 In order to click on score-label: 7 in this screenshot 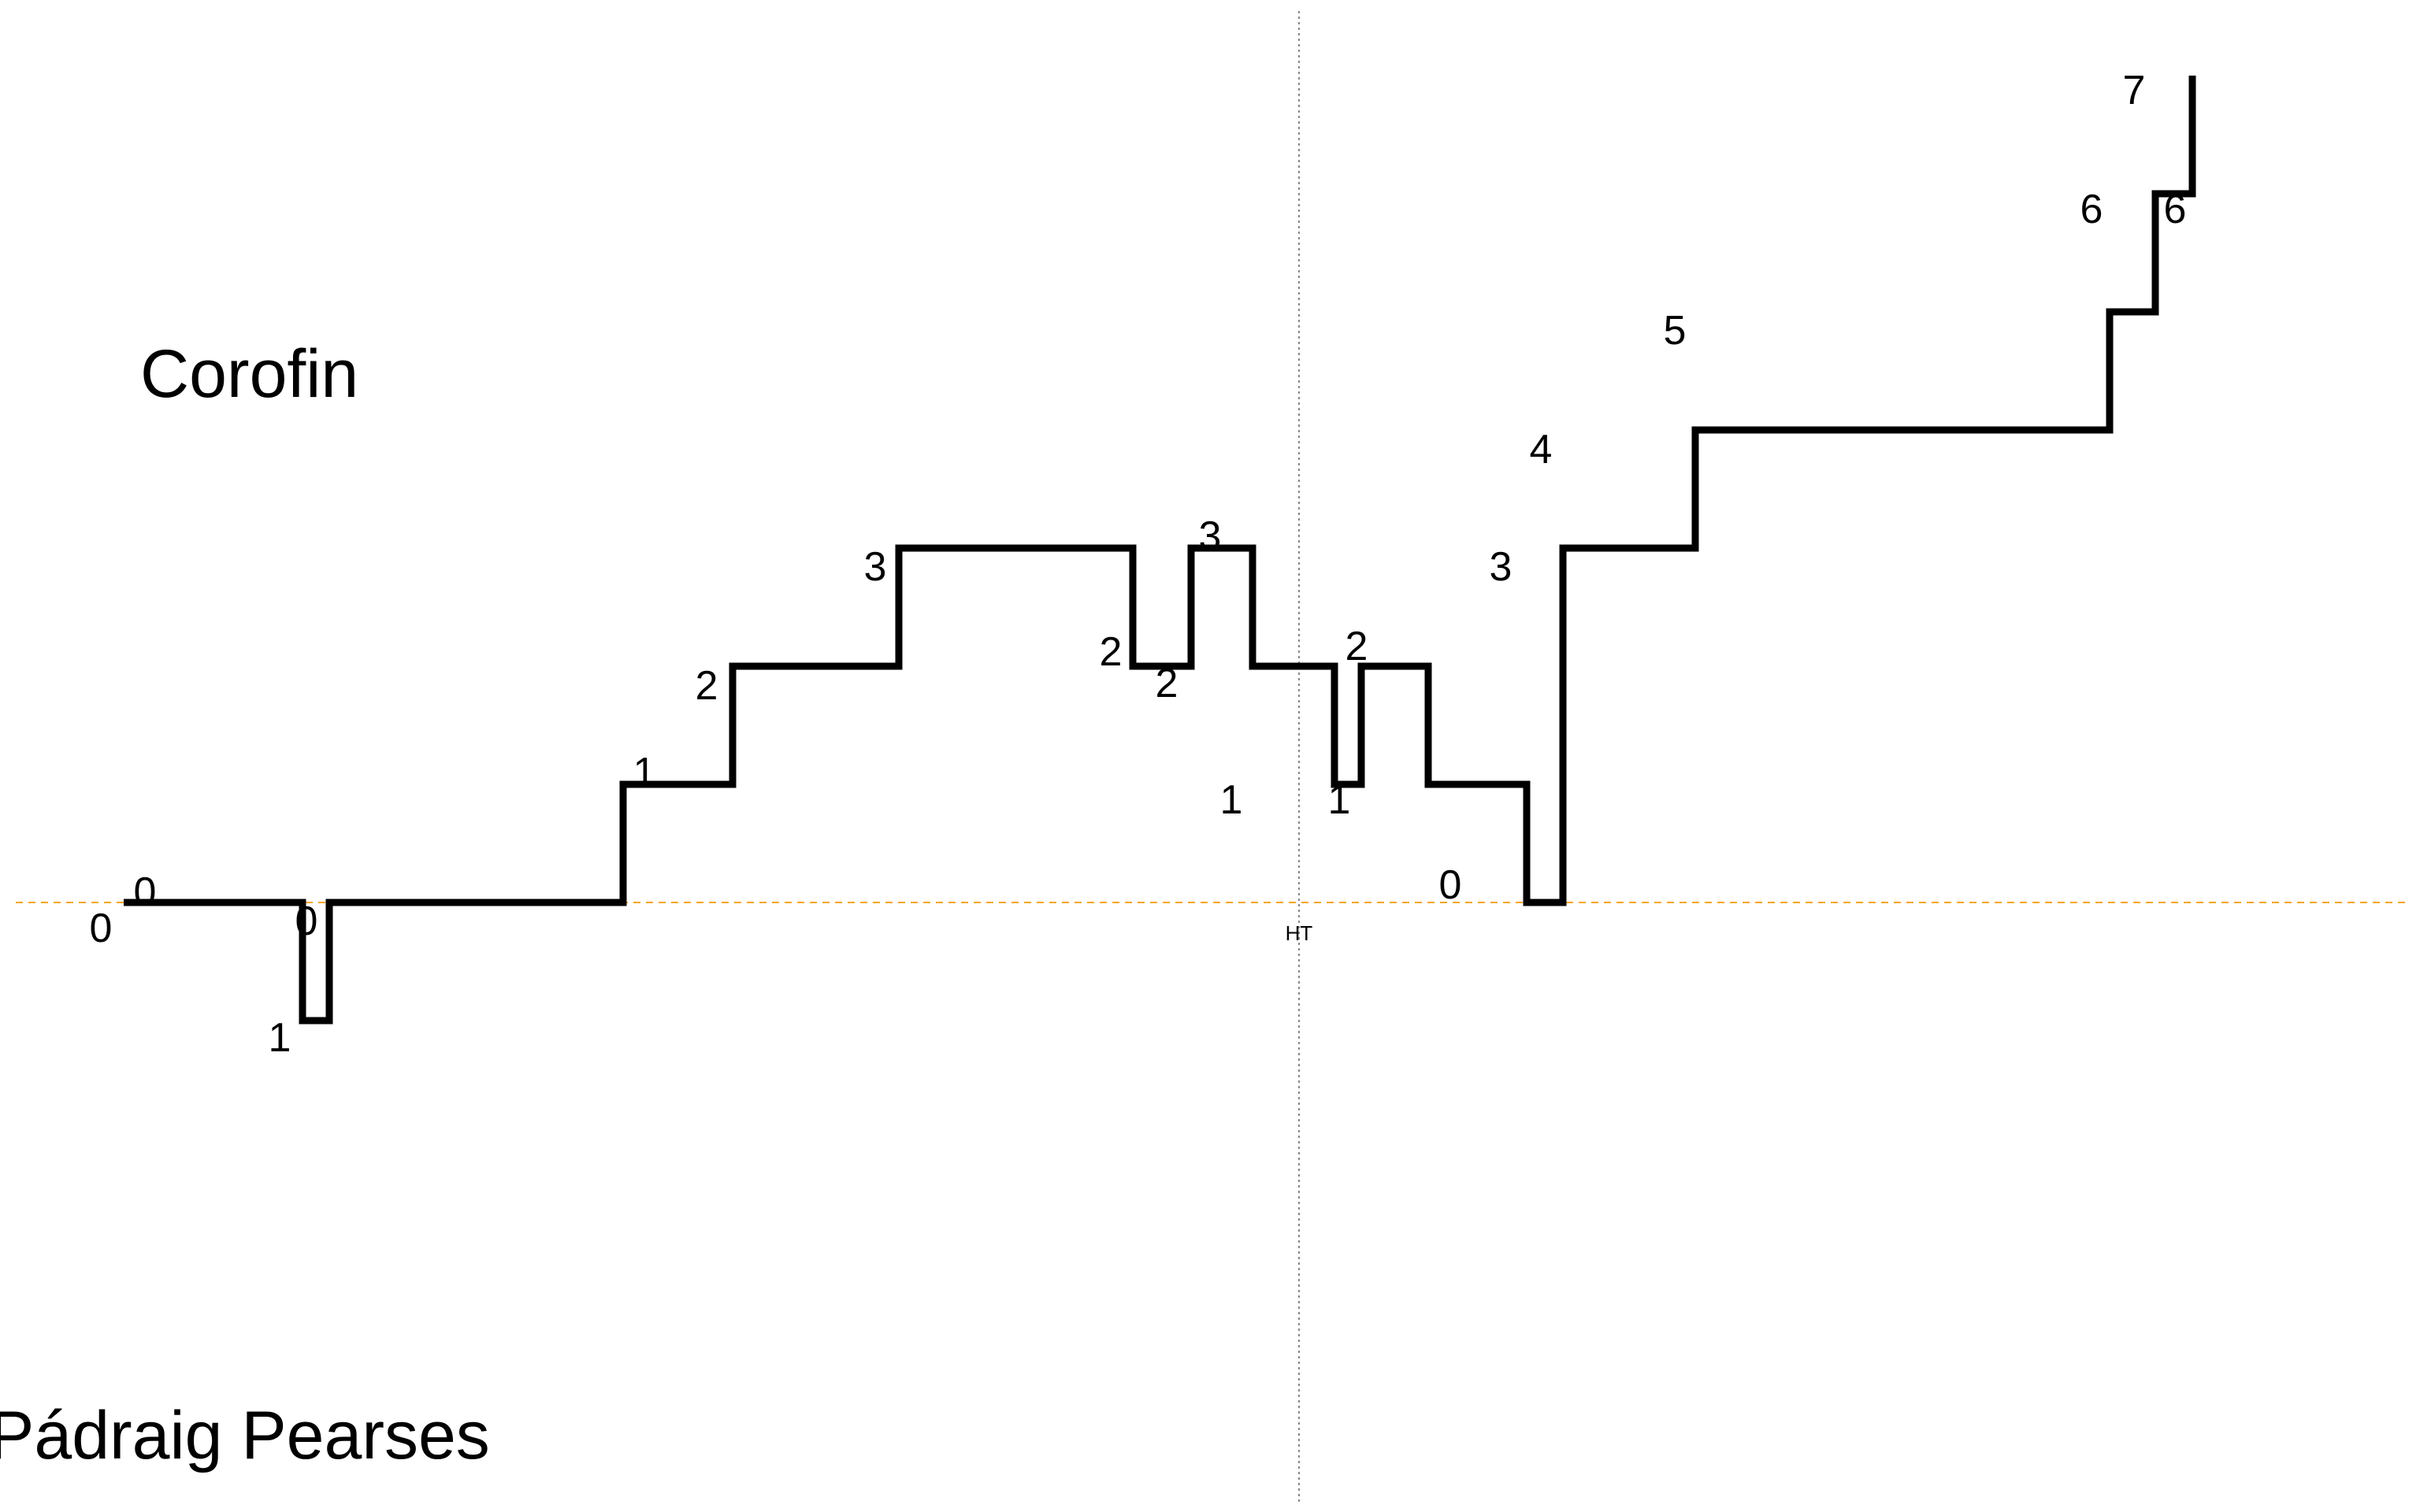, I will do `click(2134, 90)`.